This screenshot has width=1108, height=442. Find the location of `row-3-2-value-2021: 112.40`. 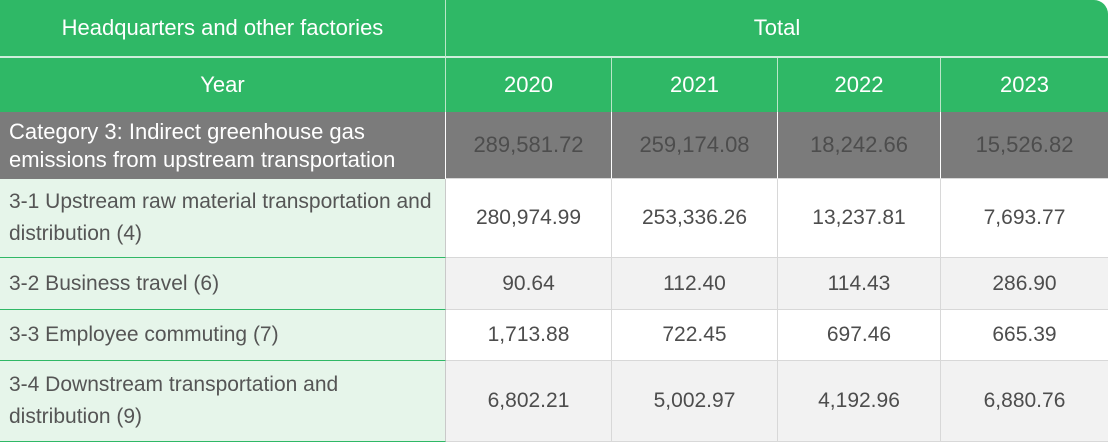

row-3-2-value-2021: 112.40 is located at coordinates (694, 284).